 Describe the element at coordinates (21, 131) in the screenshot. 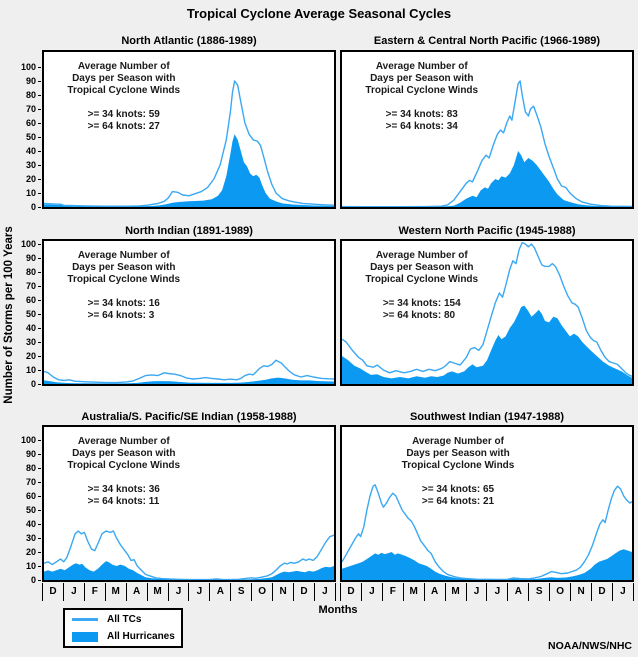

I see `y-axis-ticks-row1: 100 90 80 70 60 50 40 30 20 10 0` at that location.